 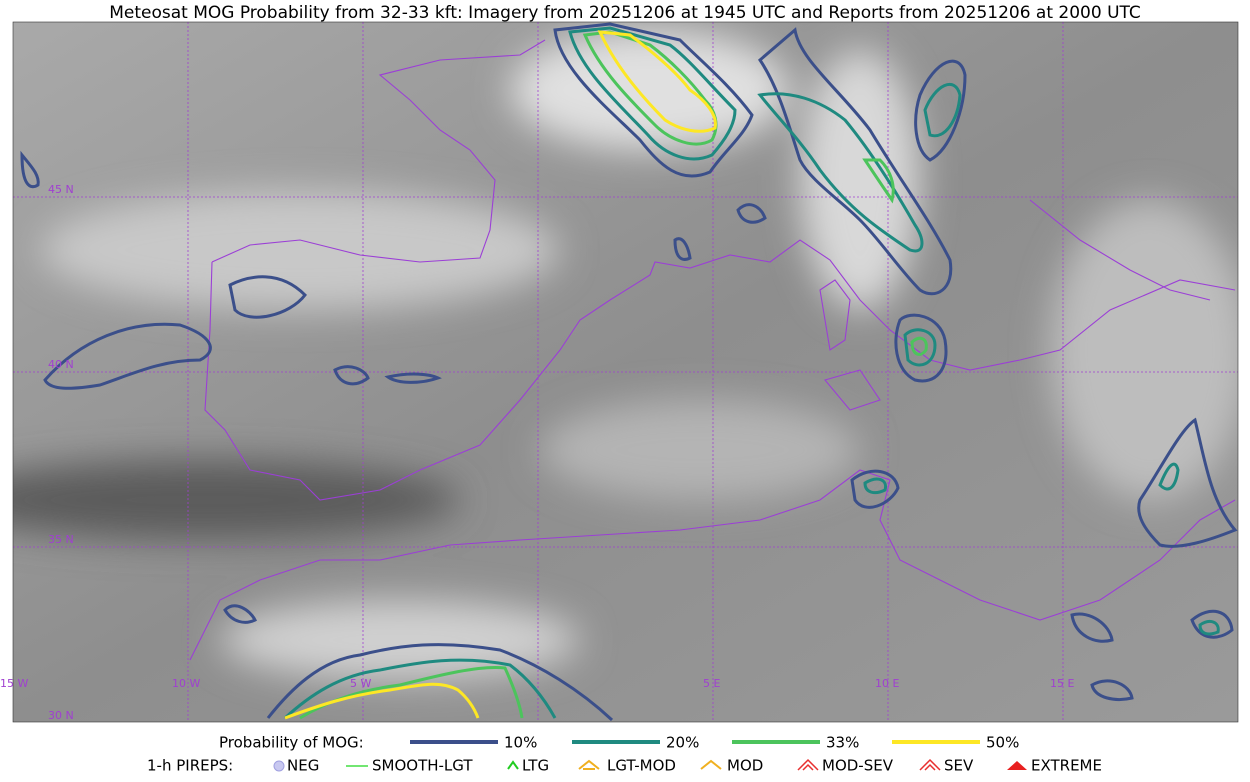 I want to click on pirep-label: LTG, so click(x=535, y=766).